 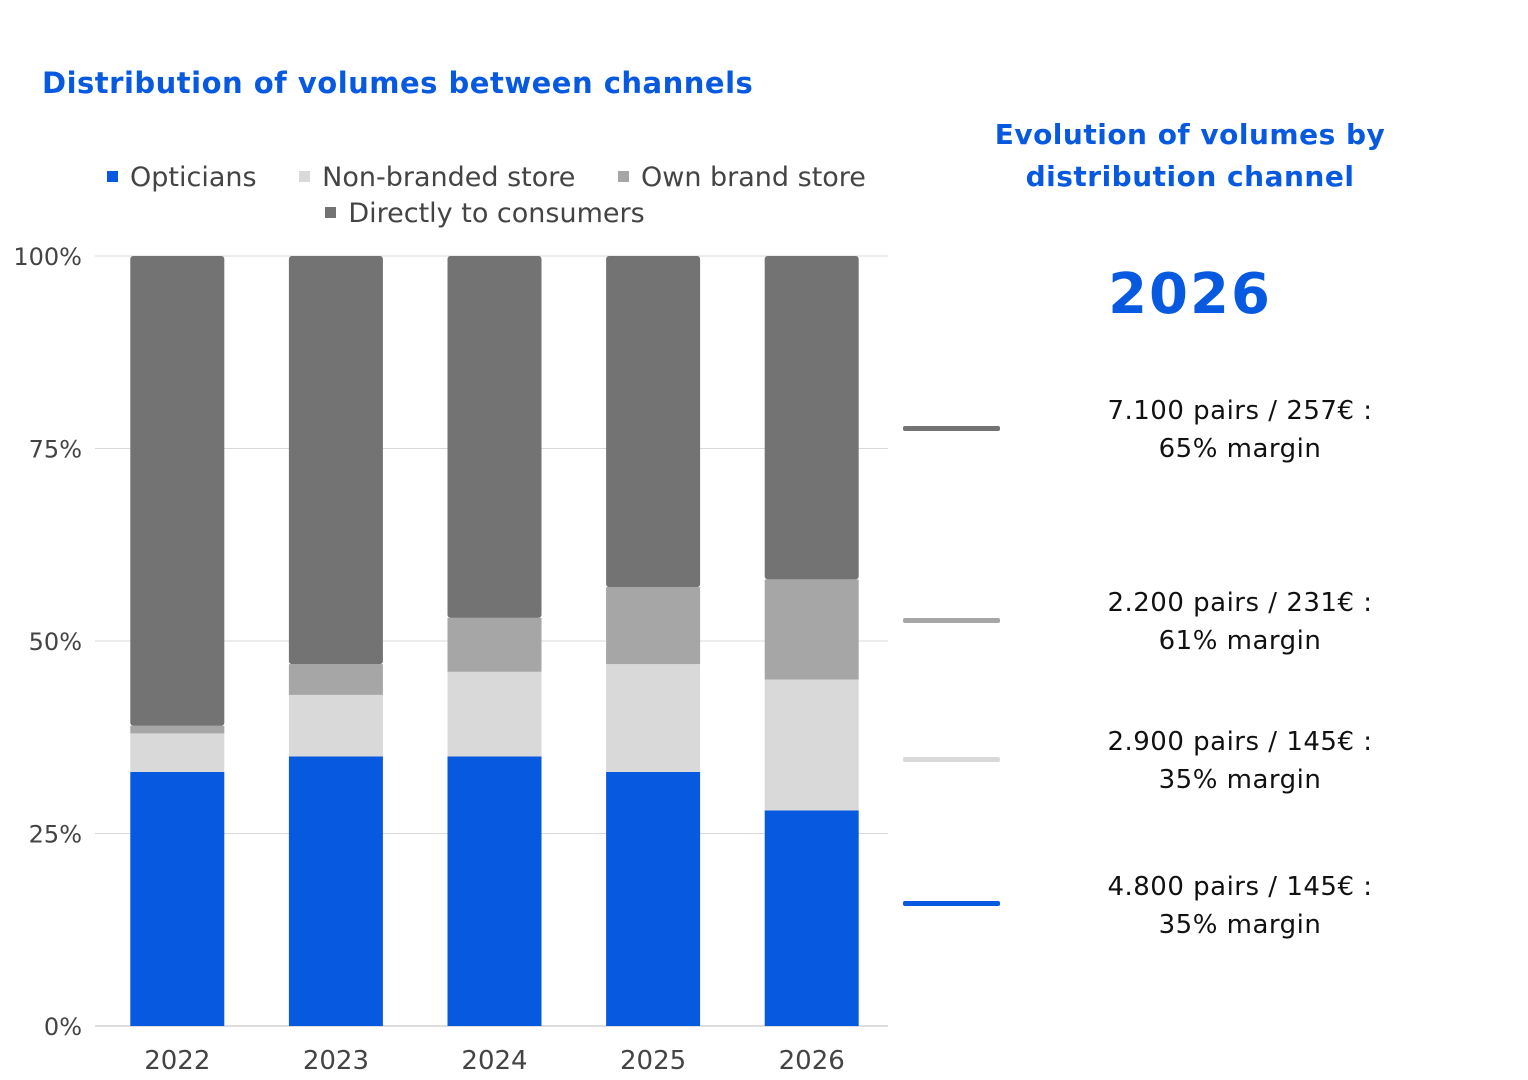 I want to click on channel-info-volume: 7.100 pairs / 257€ :, so click(x=1240, y=411).